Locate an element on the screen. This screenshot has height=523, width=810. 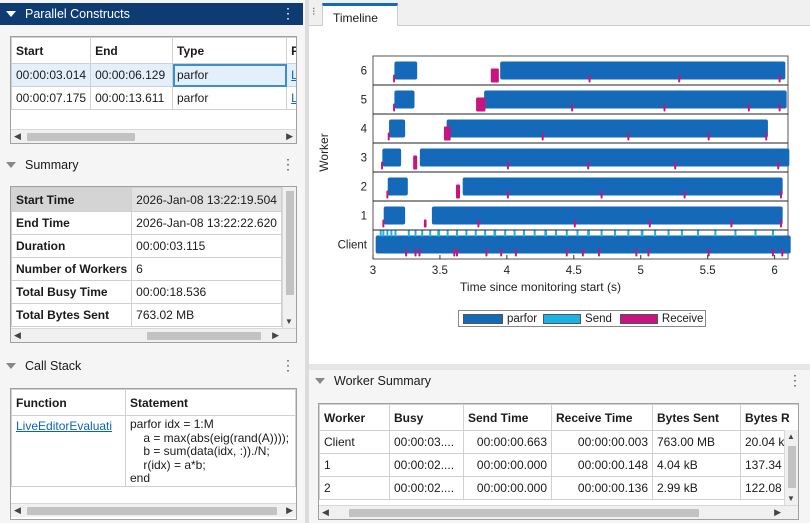
tab-timeline: Timeline is located at coordinates (360, 15).